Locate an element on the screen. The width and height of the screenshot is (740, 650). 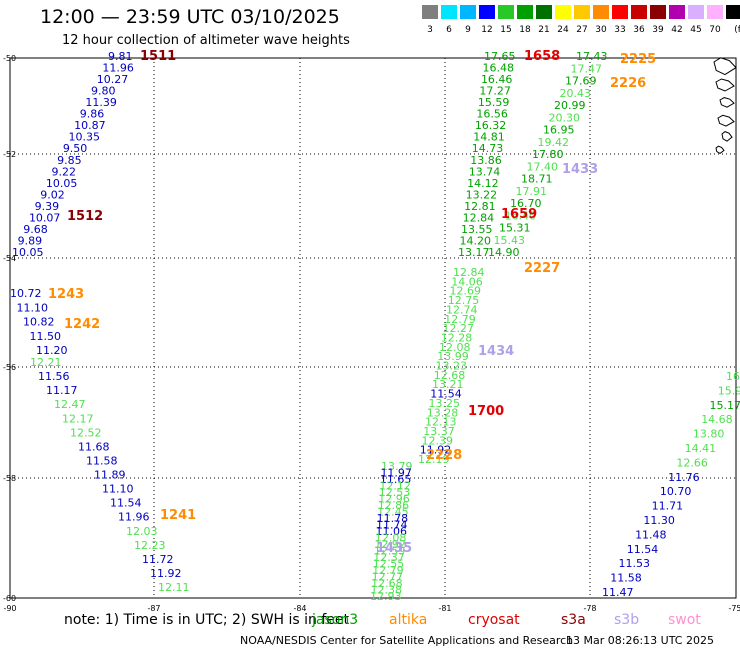
swh-label: 17.69 is located at coordinates (581, 81).